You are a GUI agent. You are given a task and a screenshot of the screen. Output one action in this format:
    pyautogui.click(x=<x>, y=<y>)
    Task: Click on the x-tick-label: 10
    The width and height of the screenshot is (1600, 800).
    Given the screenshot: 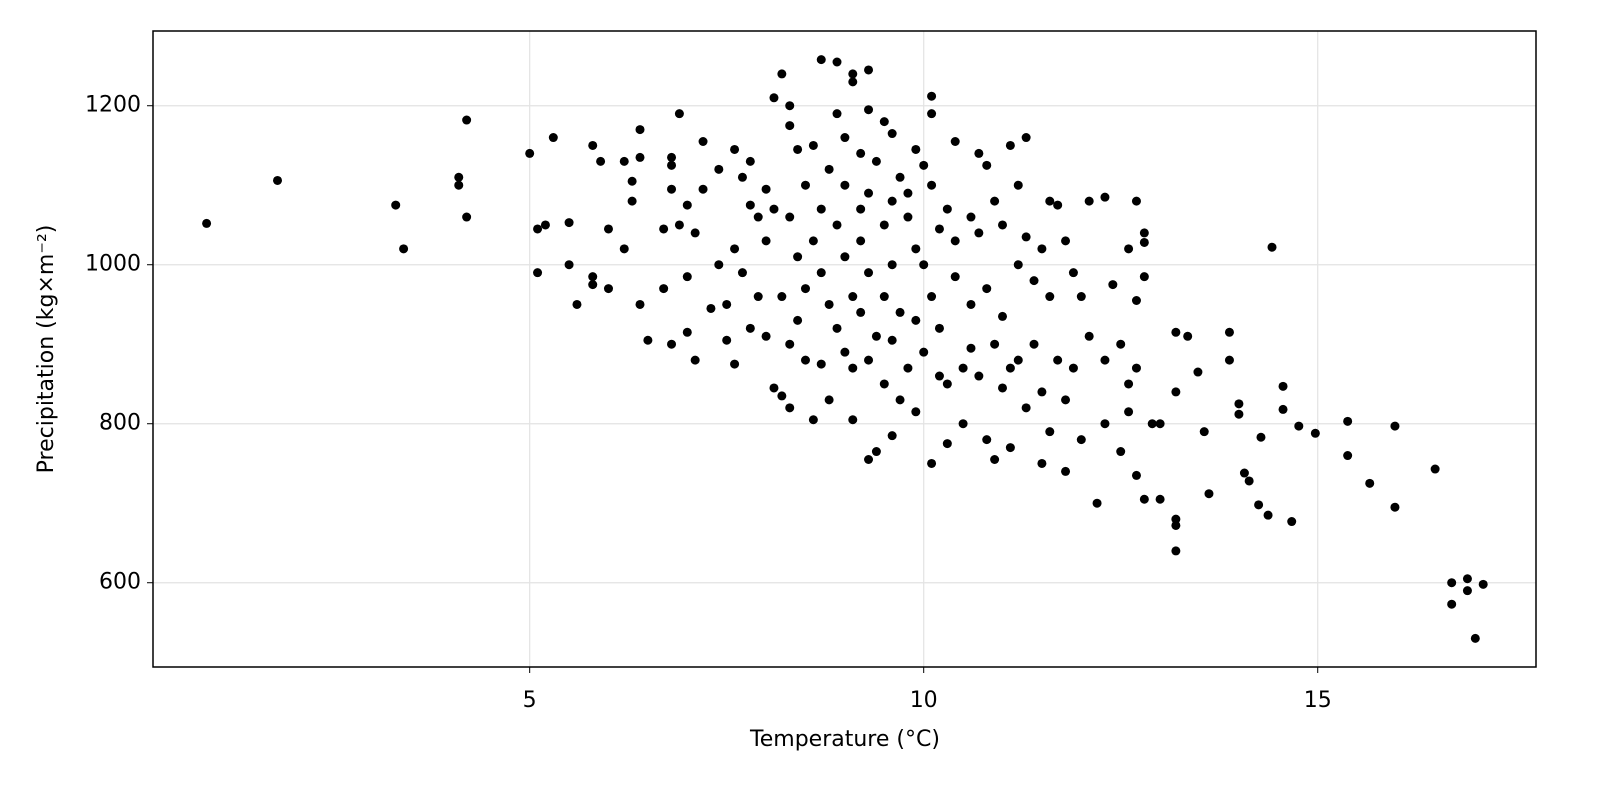 What is the action you would take?
    pyautogui.click(x=924, y=700)
    